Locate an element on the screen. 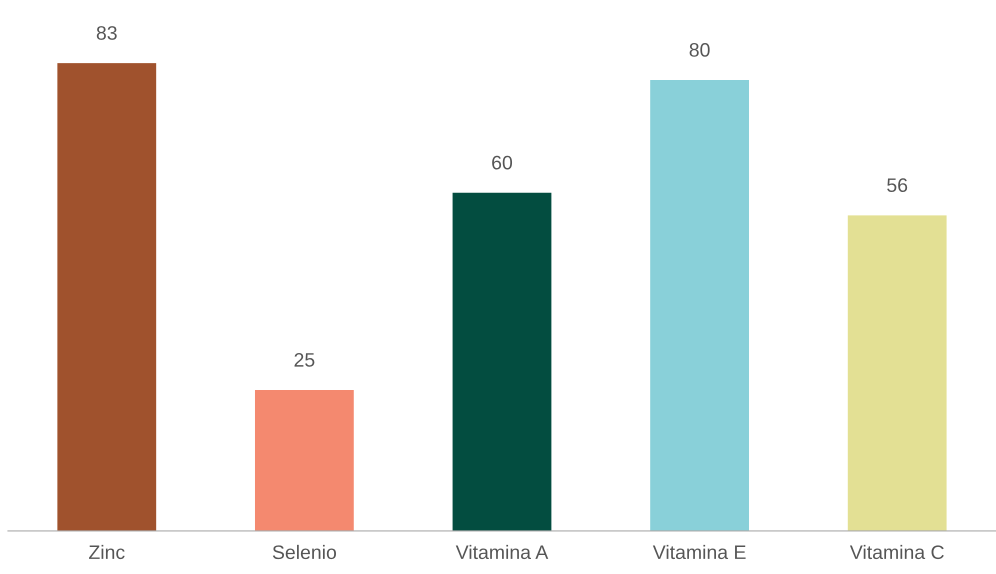 Image resolution: width=996 pixels, height=574 pixels. data-label: 83 is located at coordinates (106, 33).